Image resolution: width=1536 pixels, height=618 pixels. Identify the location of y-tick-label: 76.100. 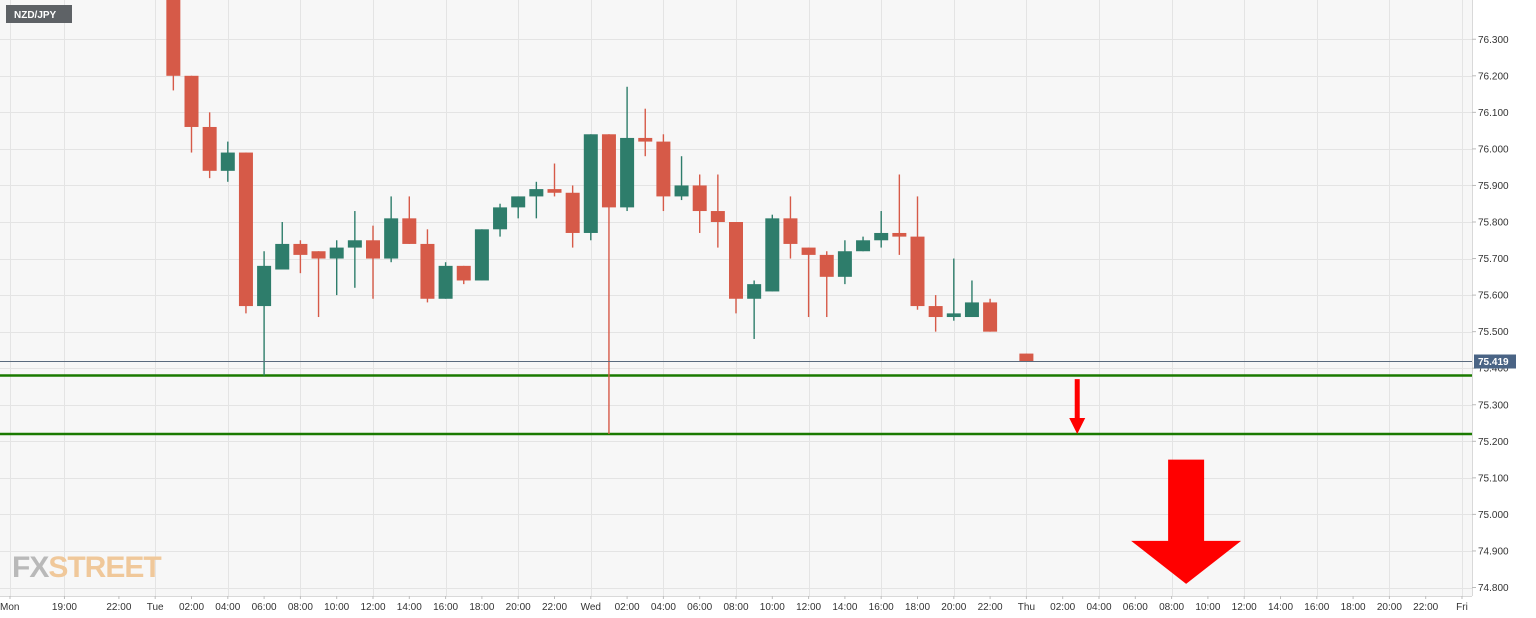
(1493, 113).